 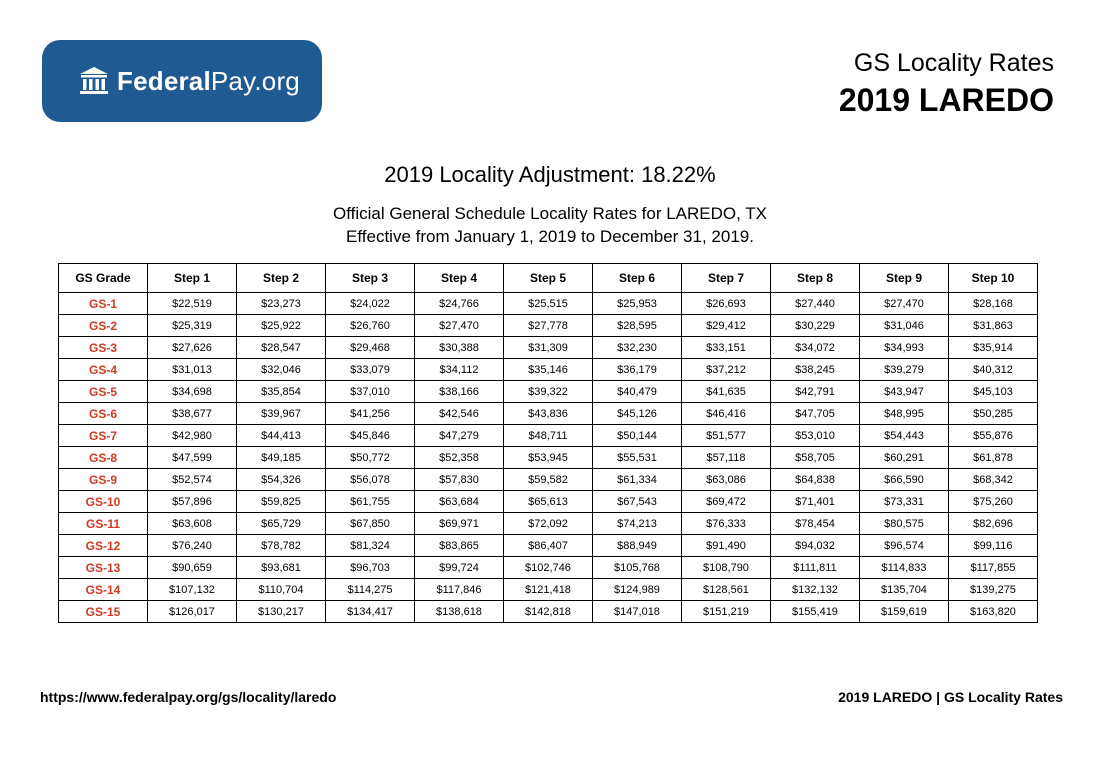 What do you see at coordinates (459, 545) in the screenshot?
I see `rate-cell-step-4: $83,865` at bounding box center [459, 545].